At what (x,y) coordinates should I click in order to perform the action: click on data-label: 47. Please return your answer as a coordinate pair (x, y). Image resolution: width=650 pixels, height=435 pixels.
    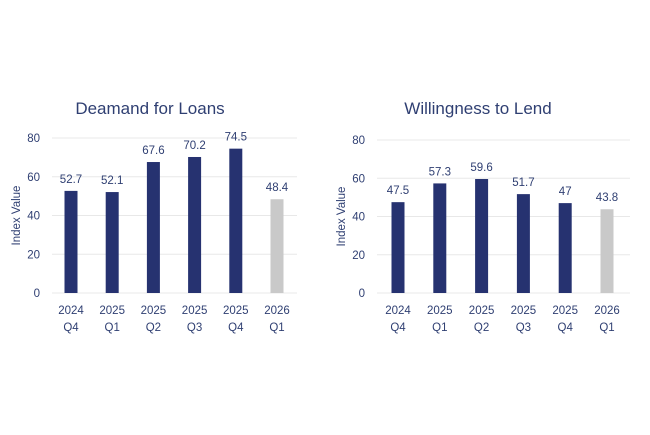
    Looking at the image, I should click on (565, 192).